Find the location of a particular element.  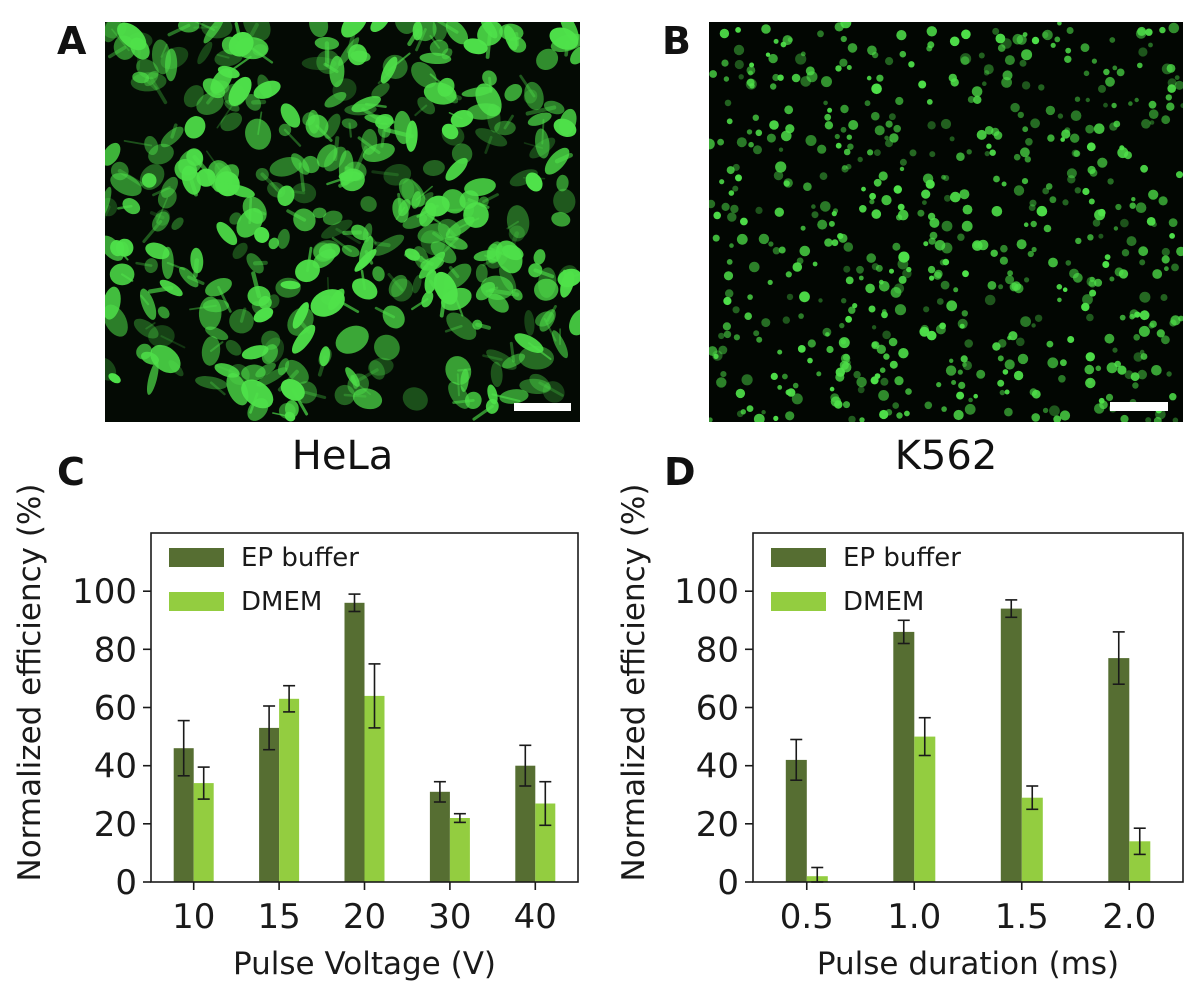

x-tick-label-1.5: 1.5 is located at coordinates (1022, 917).